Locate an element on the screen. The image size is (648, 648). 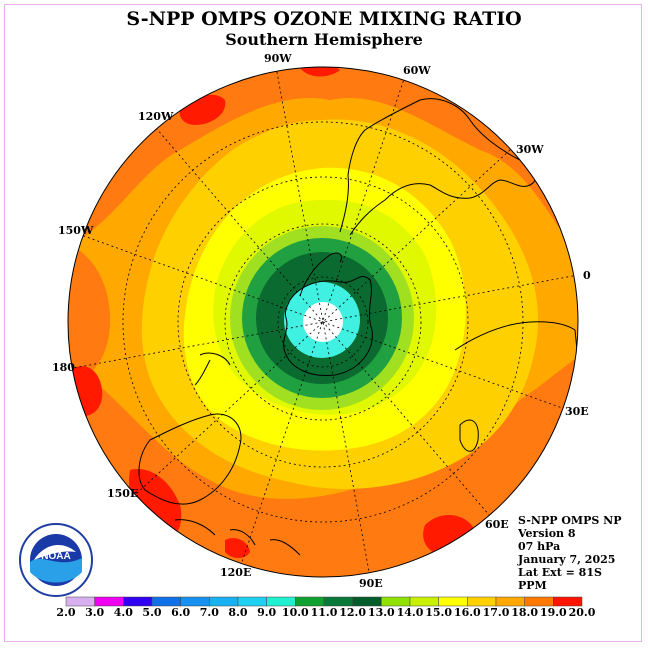
chart-title: S-NPP OMPS OZONE MIXING RATIO is located at coordinates (324, 19).